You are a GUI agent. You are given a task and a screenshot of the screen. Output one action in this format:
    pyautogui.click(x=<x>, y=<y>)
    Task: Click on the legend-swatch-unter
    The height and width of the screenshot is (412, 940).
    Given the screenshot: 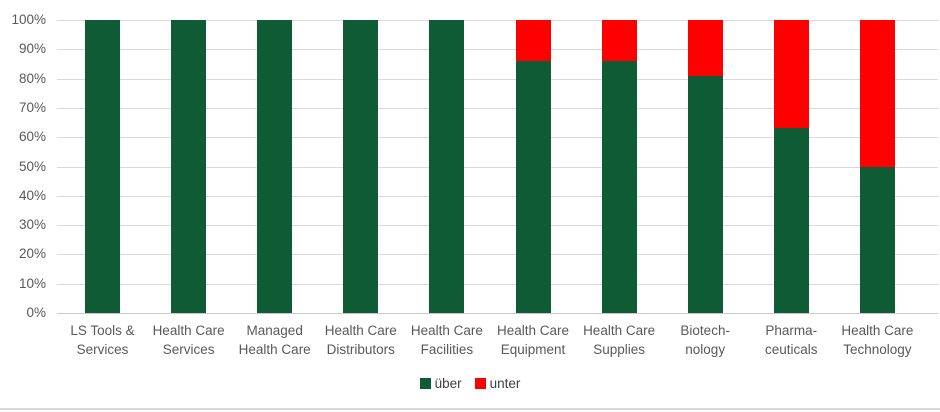 What is the action you would take?
    pyautogui.click(x=480, y=383)
    